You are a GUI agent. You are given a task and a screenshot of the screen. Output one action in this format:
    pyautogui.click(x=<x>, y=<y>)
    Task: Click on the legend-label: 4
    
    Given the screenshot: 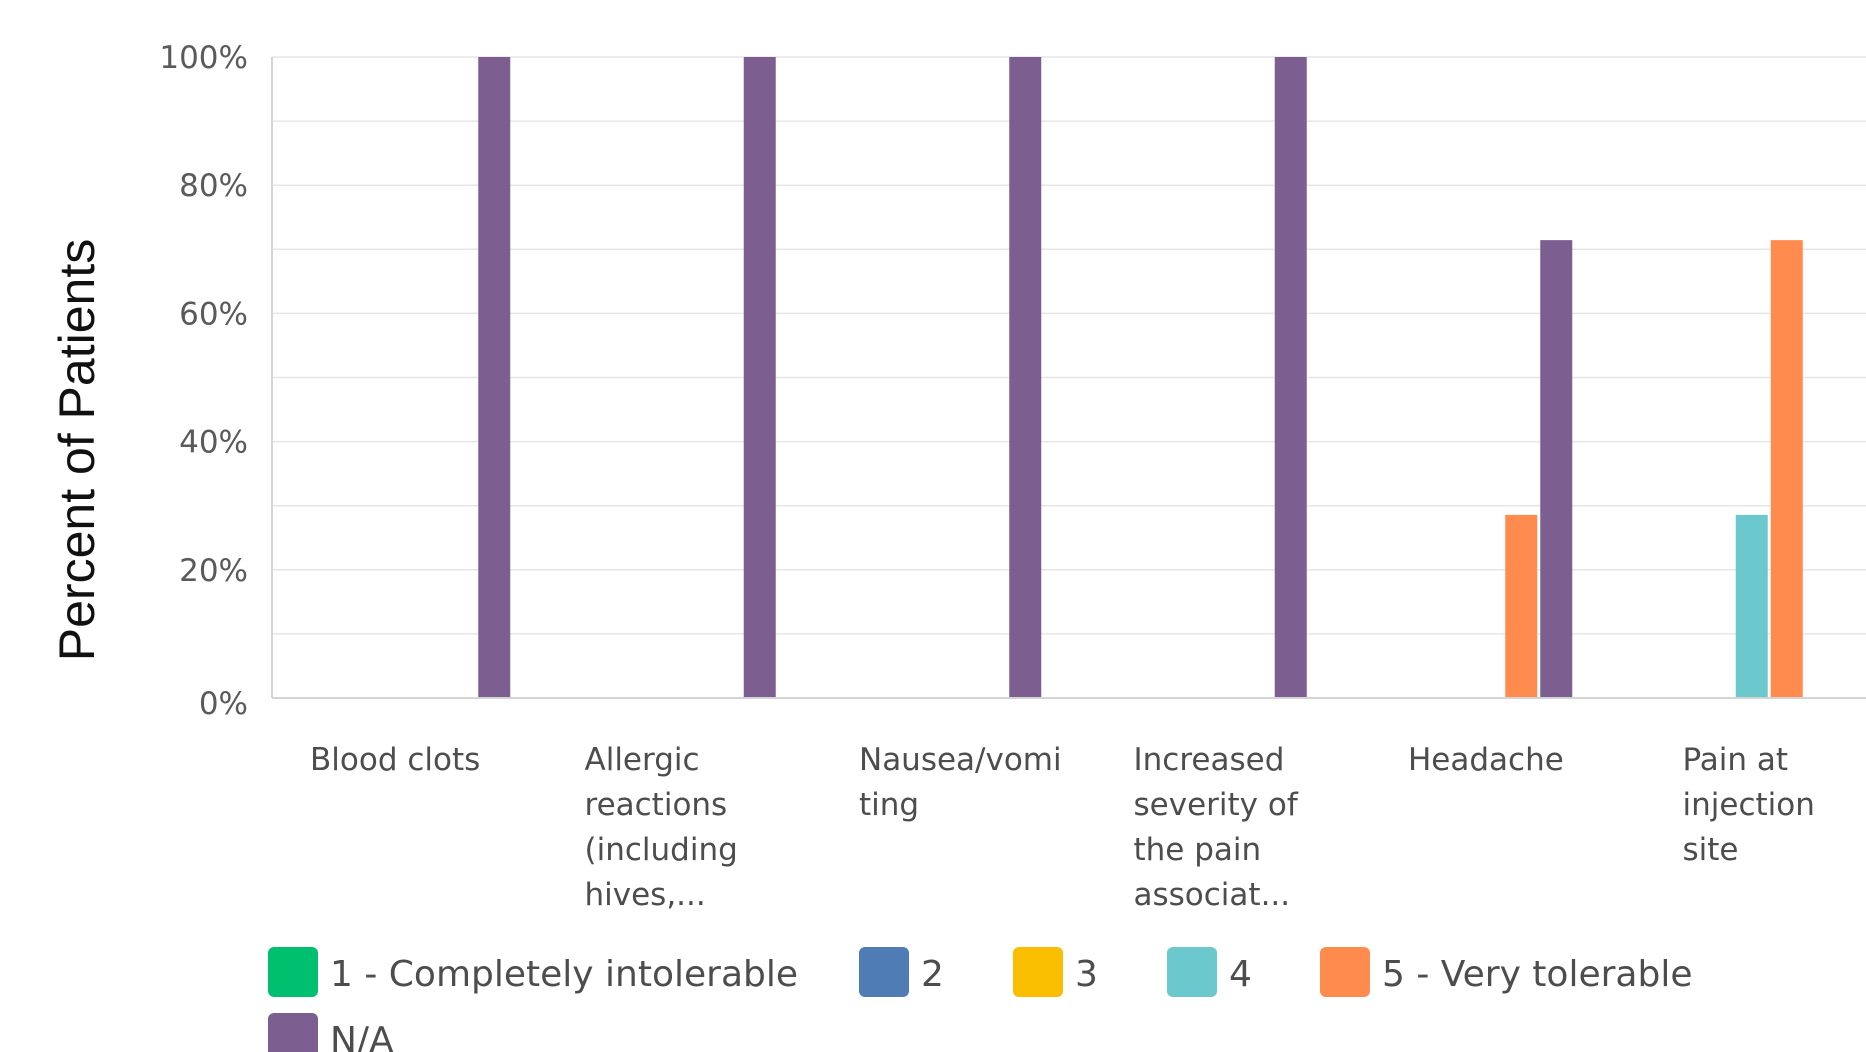 What is the action you would take?
    pyautogui.click(x=1240, y=974)
    